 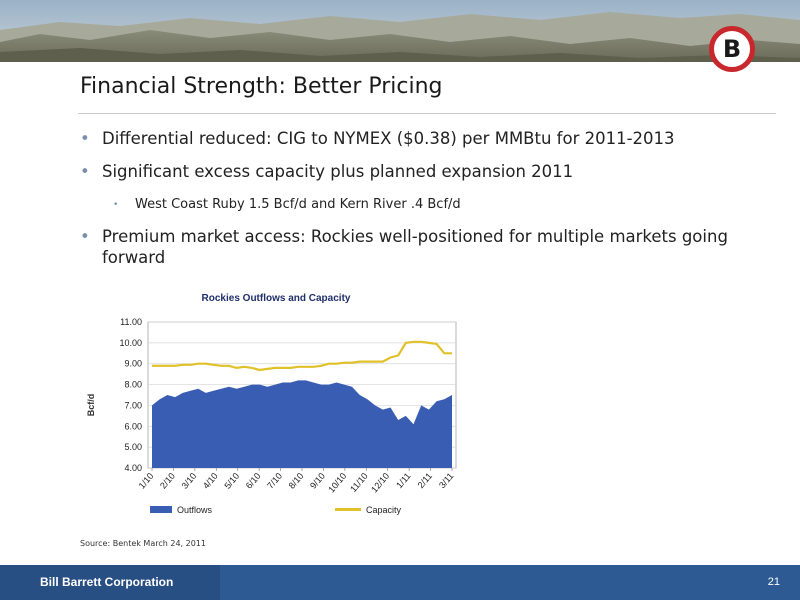 What do you see at coordinates (91, 405) in the screenshot?
I see `y-axis-label: Bcf/d` at bounding box center [91, 405].